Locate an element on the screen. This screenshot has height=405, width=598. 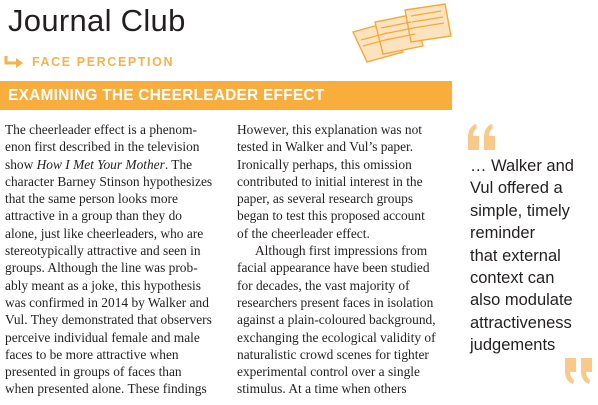
papers-stack-icon is located at coordinates (402, 33).